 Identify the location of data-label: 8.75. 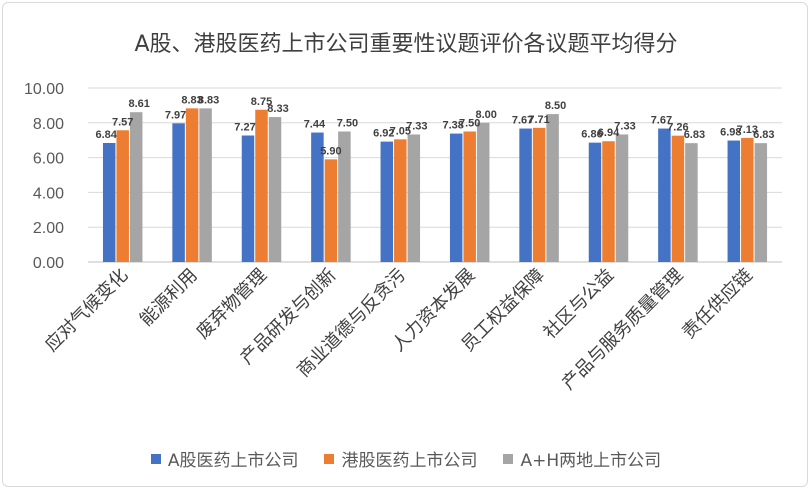
(261, 102).